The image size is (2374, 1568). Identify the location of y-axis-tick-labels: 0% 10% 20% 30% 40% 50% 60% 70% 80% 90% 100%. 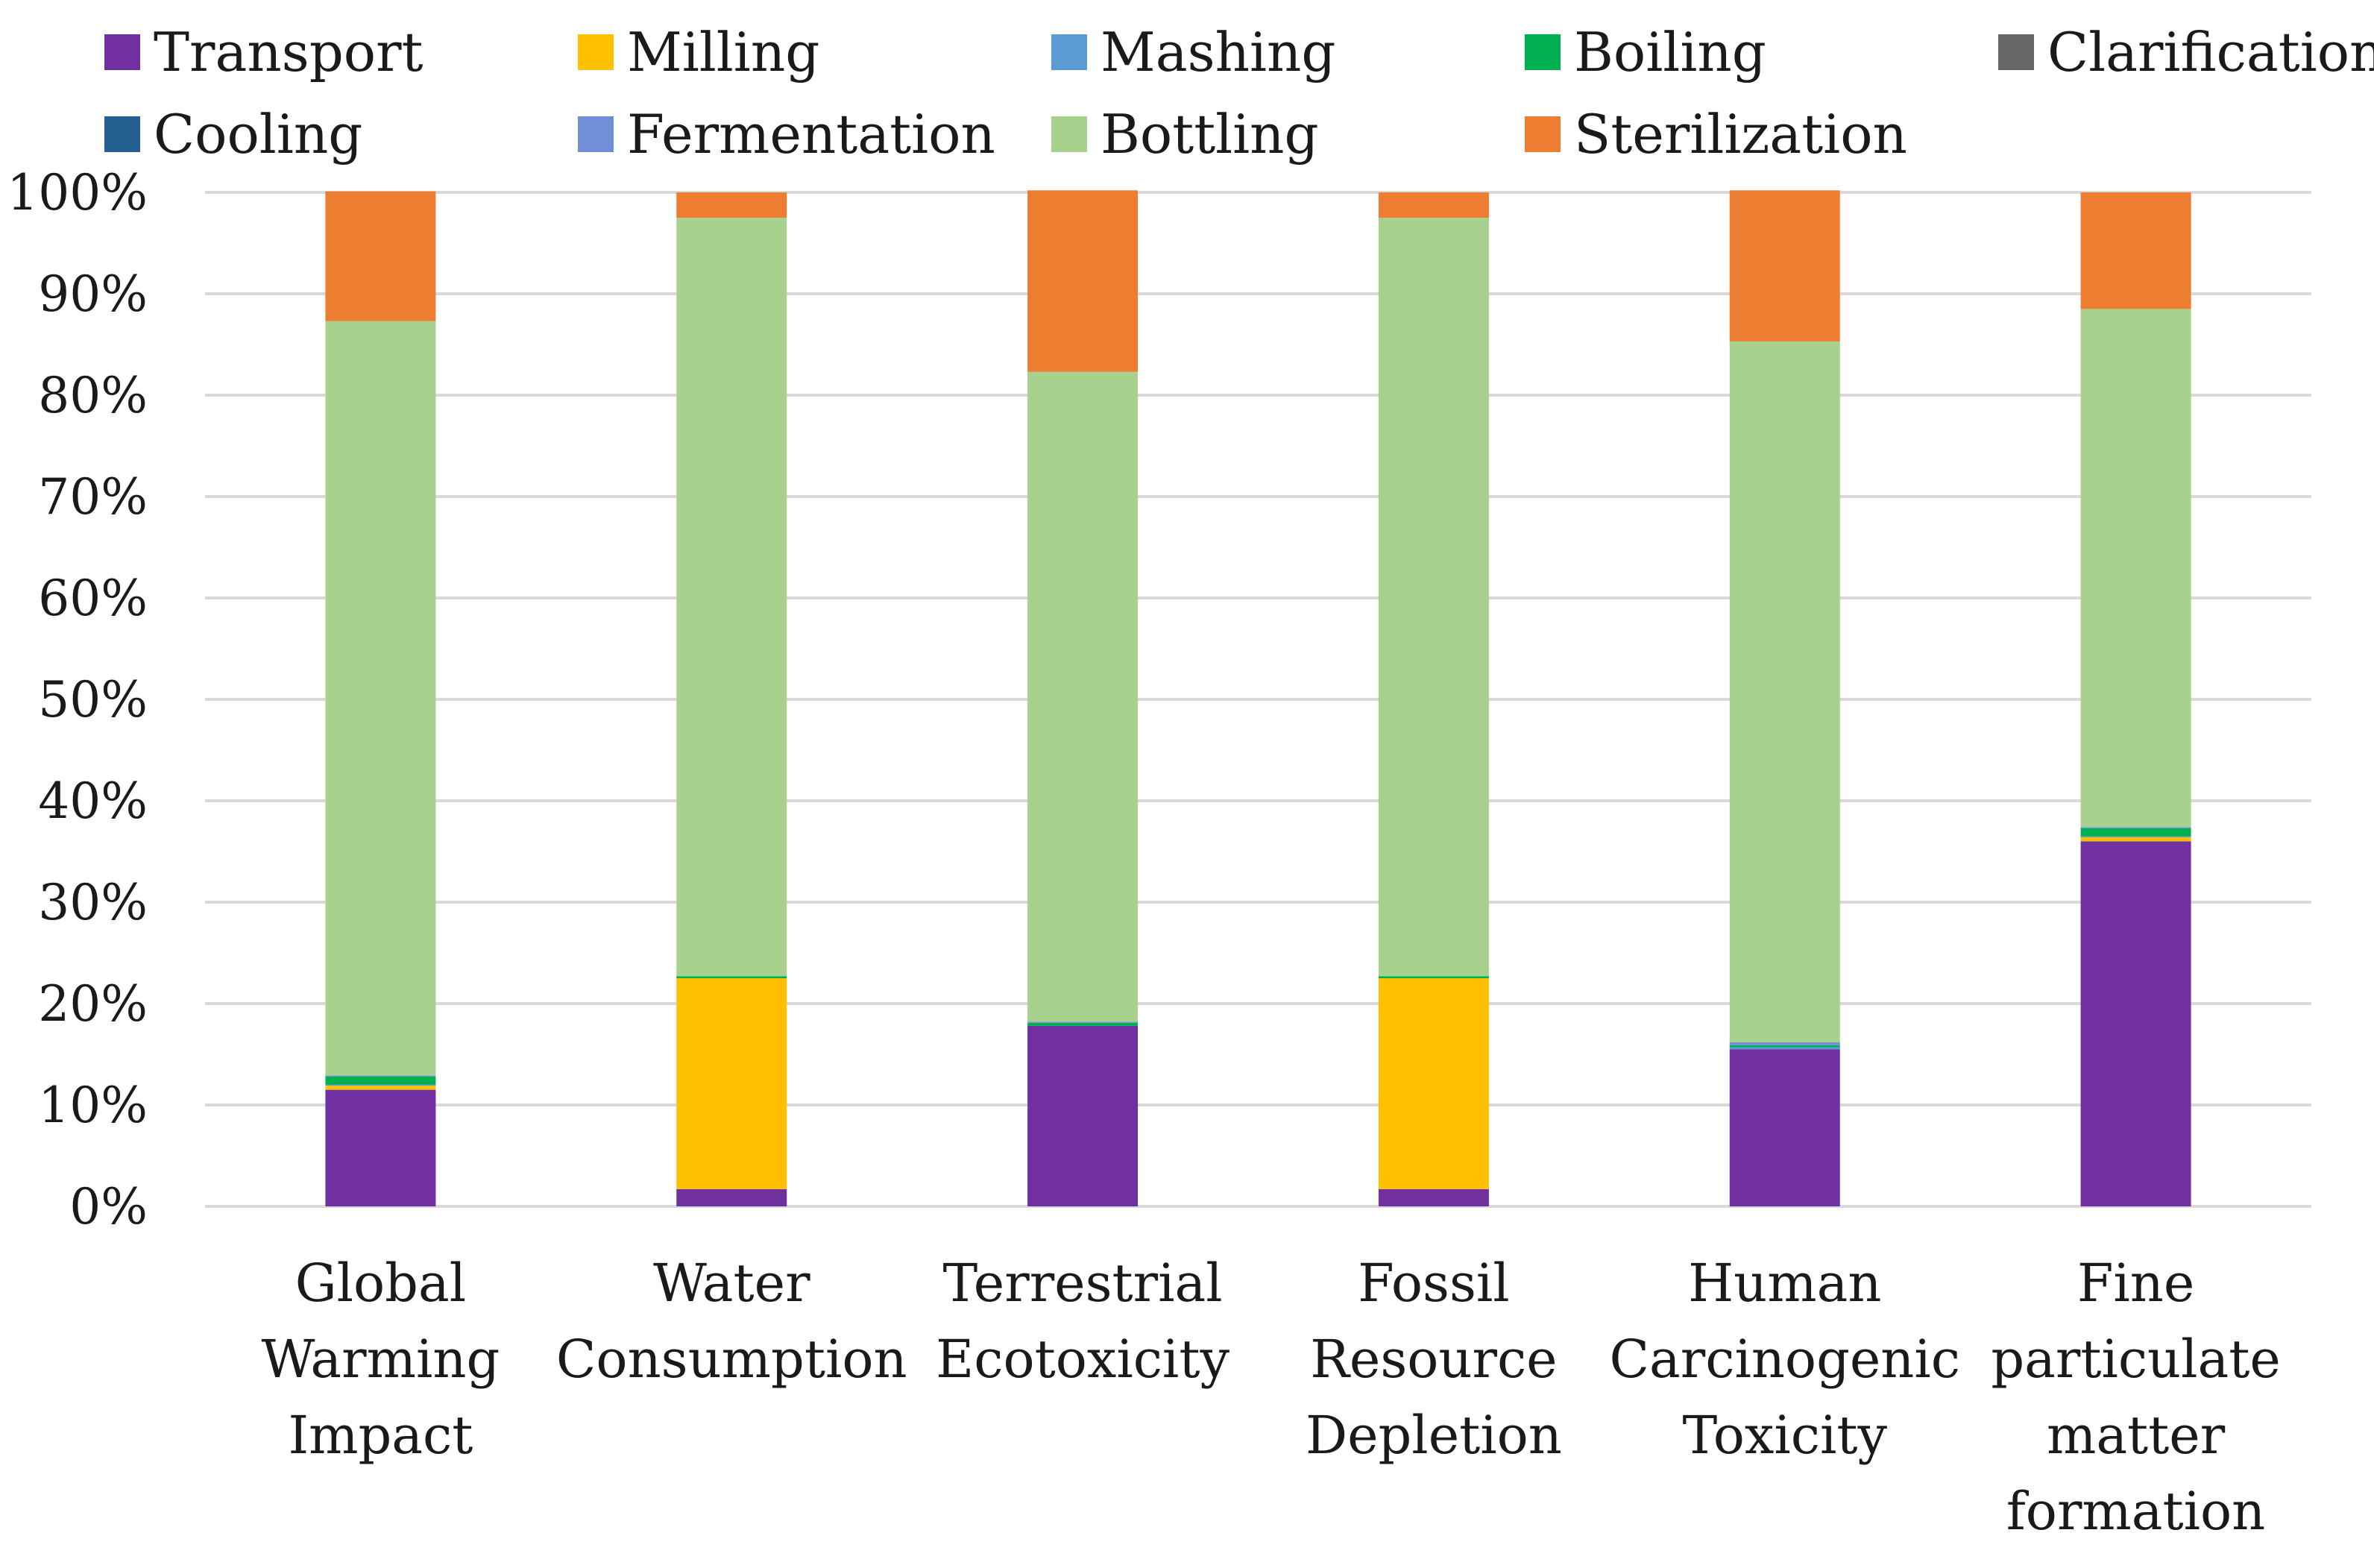
(77, 699).